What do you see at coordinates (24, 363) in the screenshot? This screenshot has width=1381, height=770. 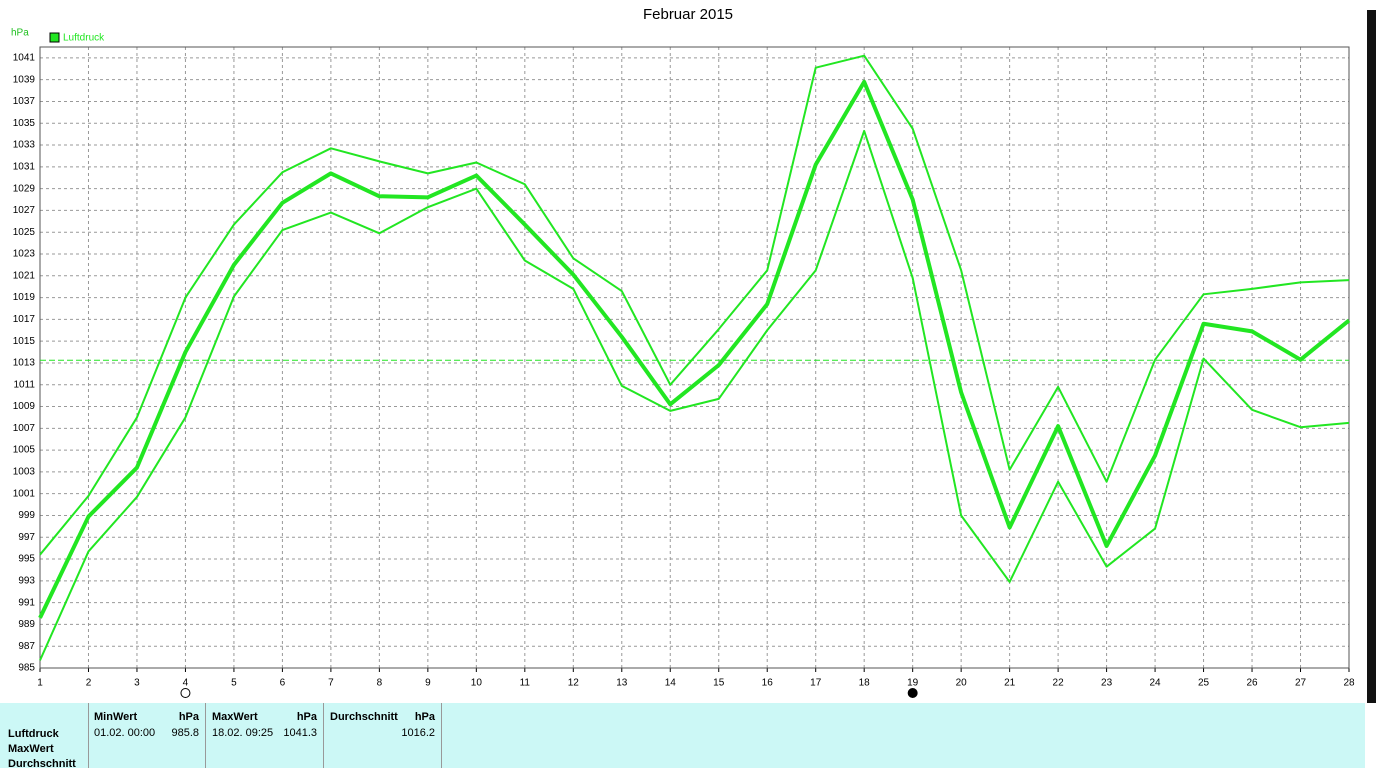 I see `y-tick-label: 1013` at bounding box center [24, 363].